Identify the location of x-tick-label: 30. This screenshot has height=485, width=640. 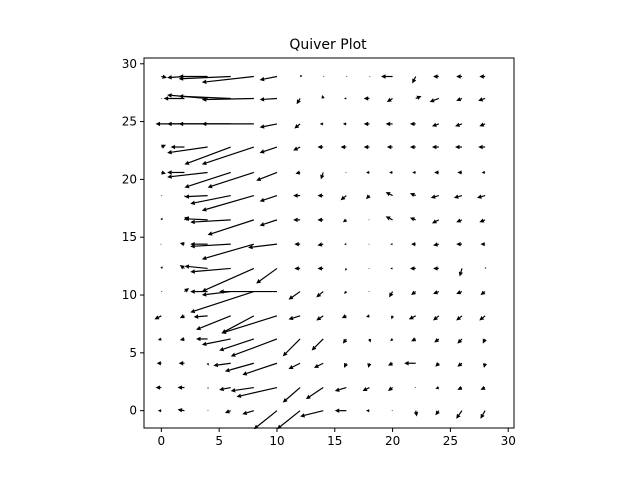
(508, 441).